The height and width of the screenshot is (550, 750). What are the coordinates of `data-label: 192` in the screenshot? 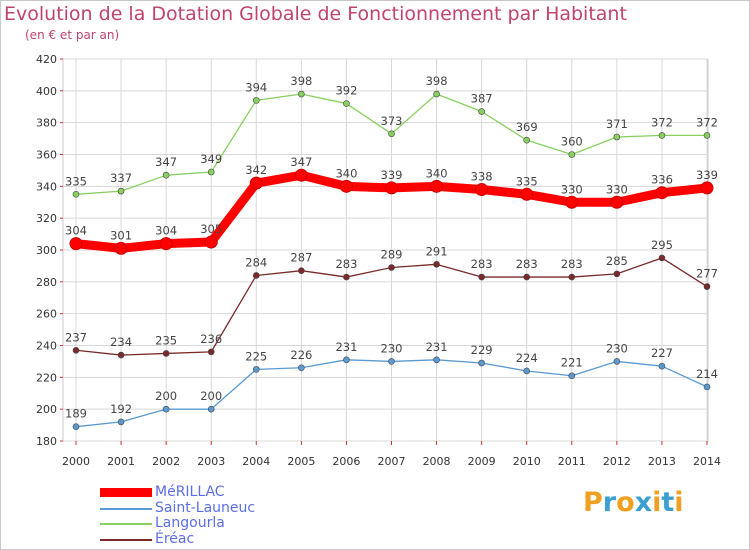 It's located at (121, 409).